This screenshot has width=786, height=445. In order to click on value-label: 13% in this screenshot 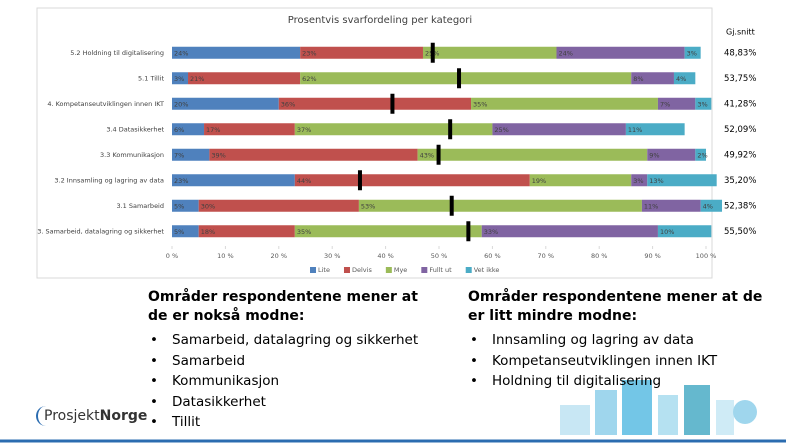, I will do `click(656, 181)`.